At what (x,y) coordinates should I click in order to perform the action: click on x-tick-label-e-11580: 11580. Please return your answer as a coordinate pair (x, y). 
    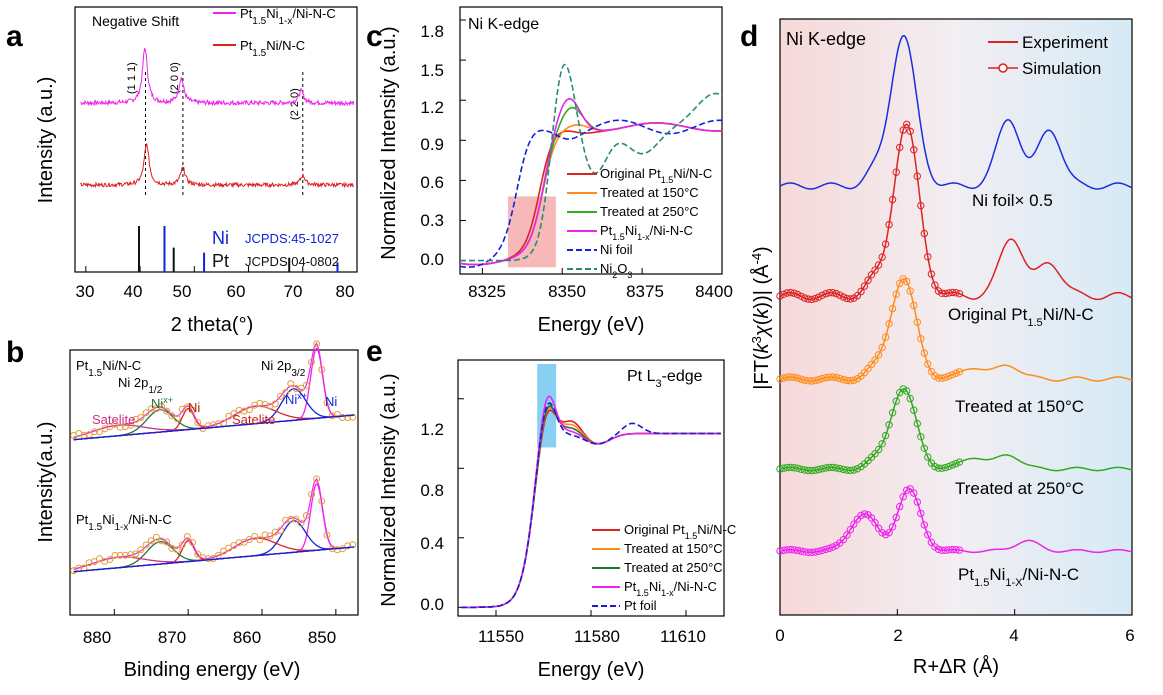
    Looking at the image, I should click on (597, 636).